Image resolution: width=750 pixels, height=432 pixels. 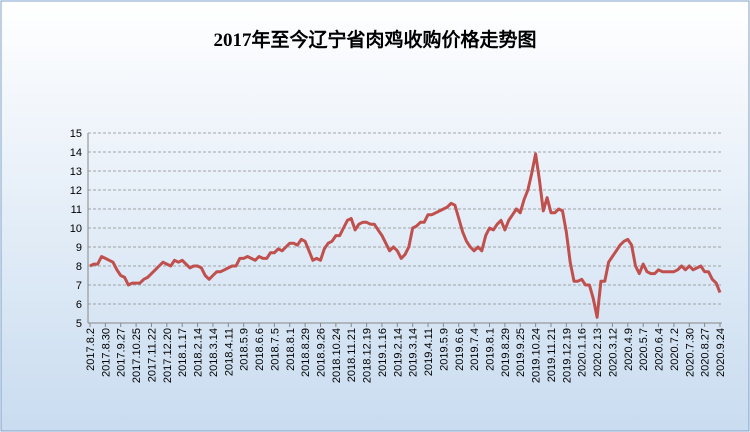 I want to click on x-tick-label: 2020.9.24, so click(x=721, y=352).